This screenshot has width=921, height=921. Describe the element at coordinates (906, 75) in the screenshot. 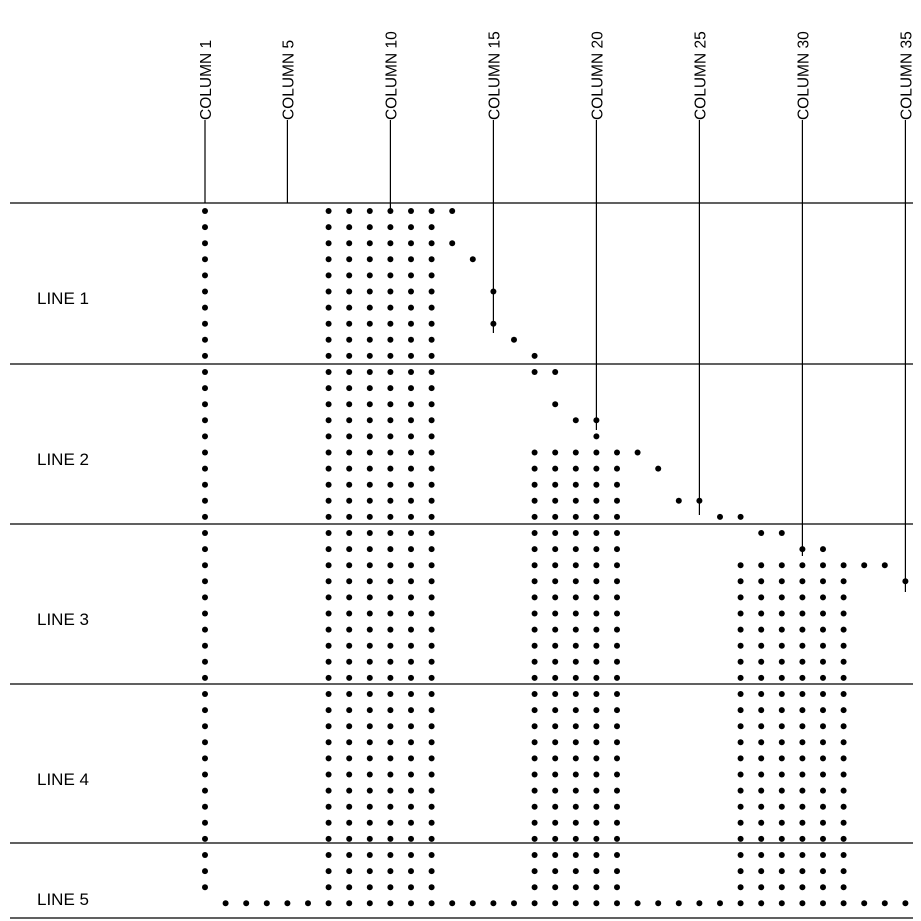

I see `column-label: COLUMN 35` at that location.